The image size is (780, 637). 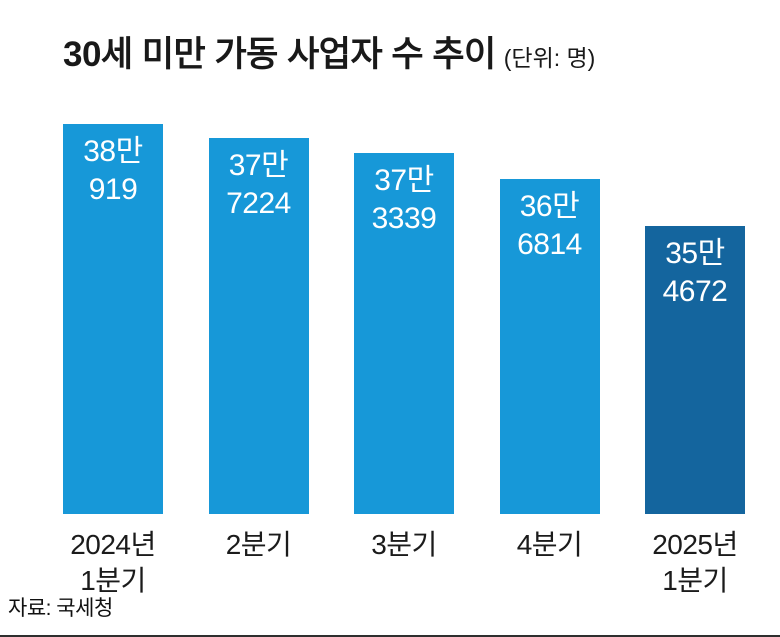 What do you see at coordinates (258, 544) in the screenshot?
I see `category-label: 2분기` at bounding box center [258, 544].